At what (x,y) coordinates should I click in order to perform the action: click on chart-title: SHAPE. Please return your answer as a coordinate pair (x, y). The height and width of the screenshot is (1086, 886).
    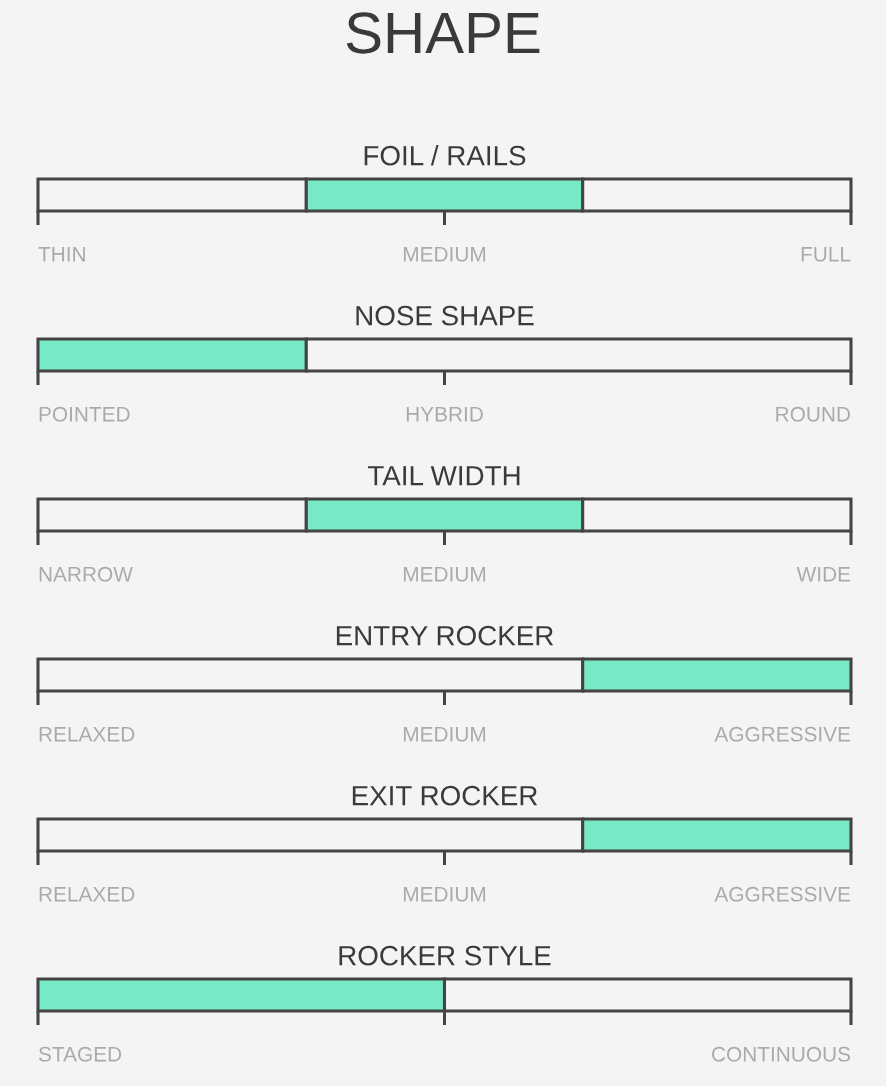
    Looking at the image, I should click on (443, 33).